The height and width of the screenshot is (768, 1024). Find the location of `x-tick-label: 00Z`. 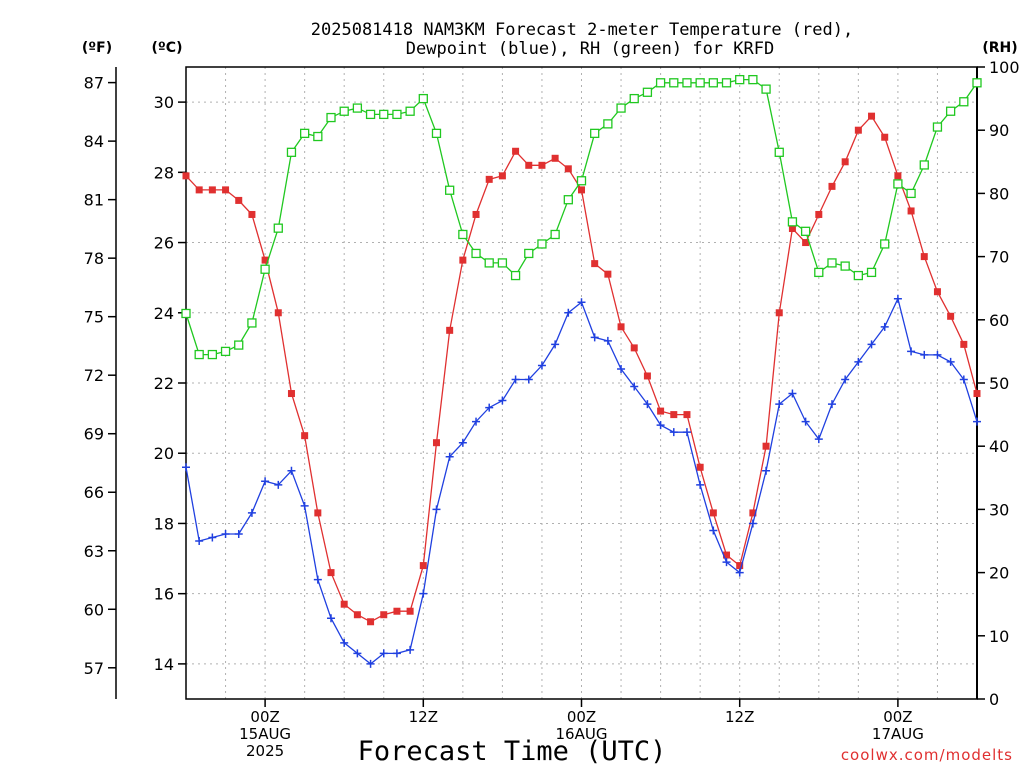

x-tick-label: 00Z is located at coordinates (897, 717).